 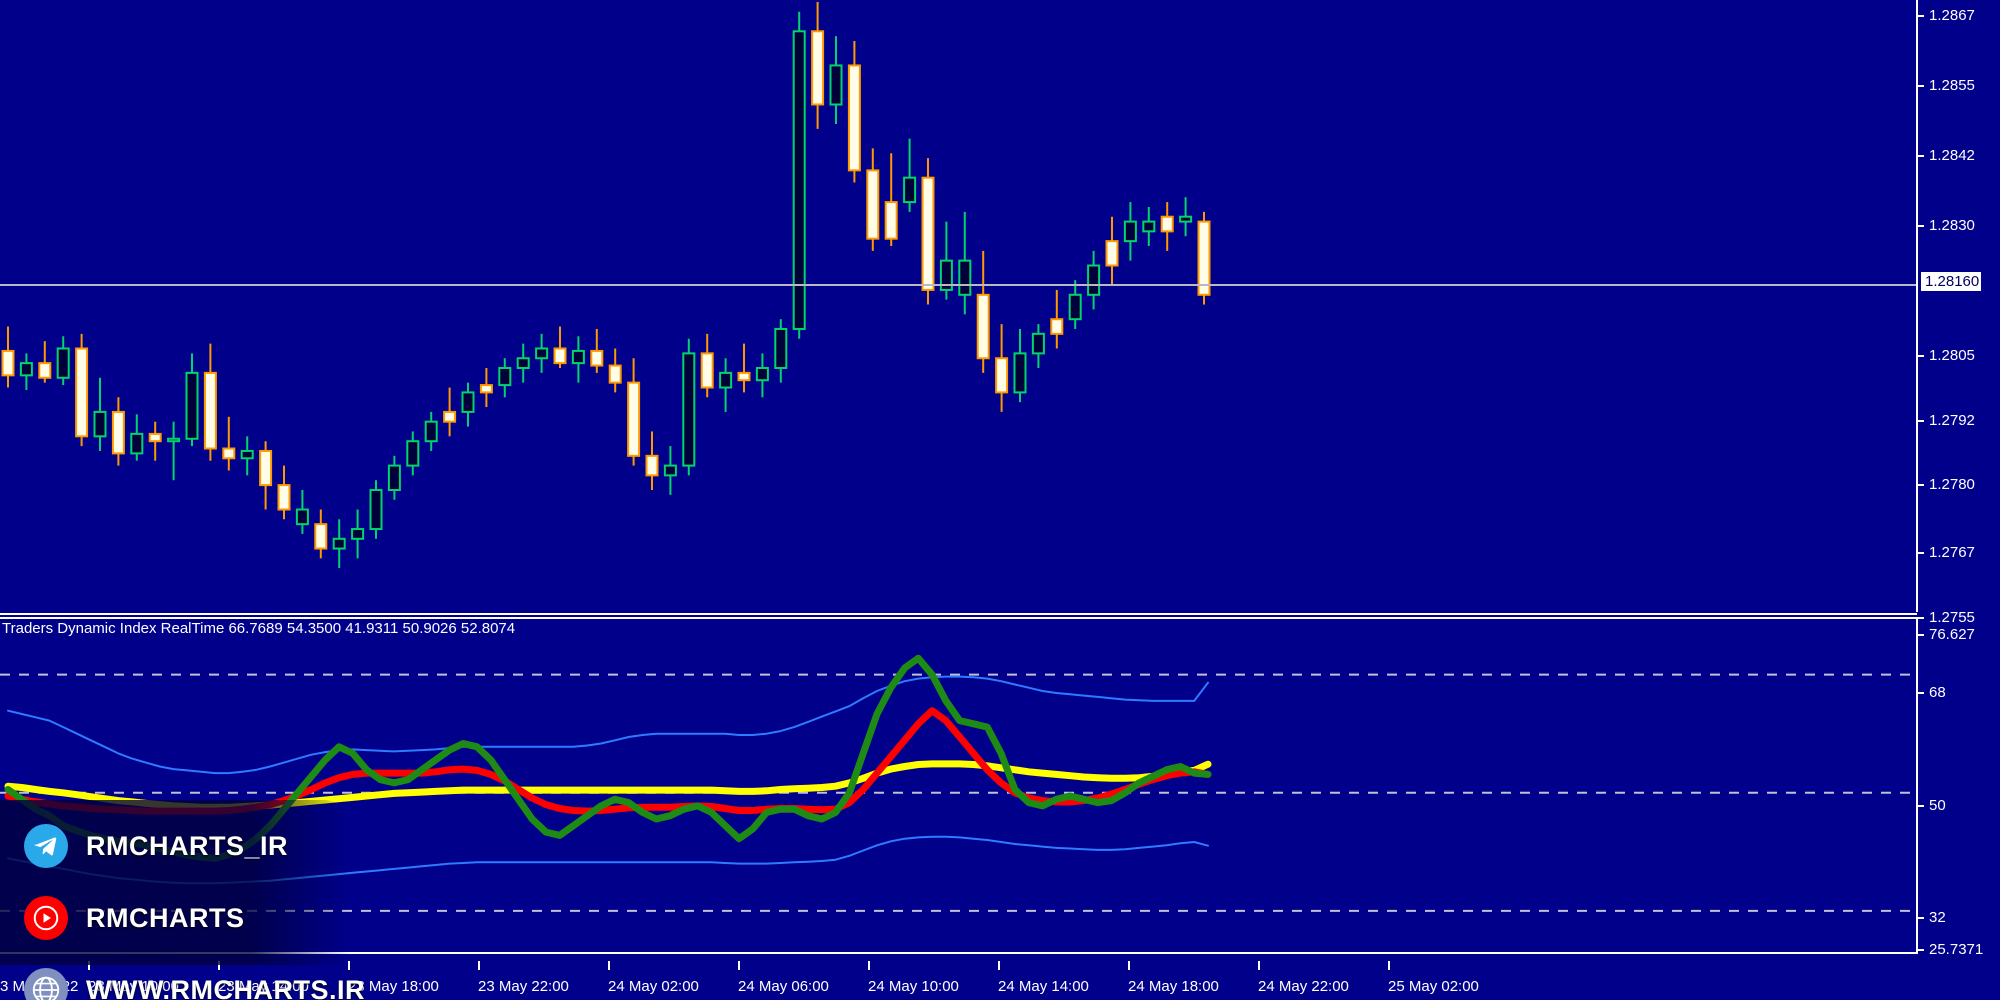 I want to click on time-scale-label: 24 May 22:00, so click(x=1303, y=986).